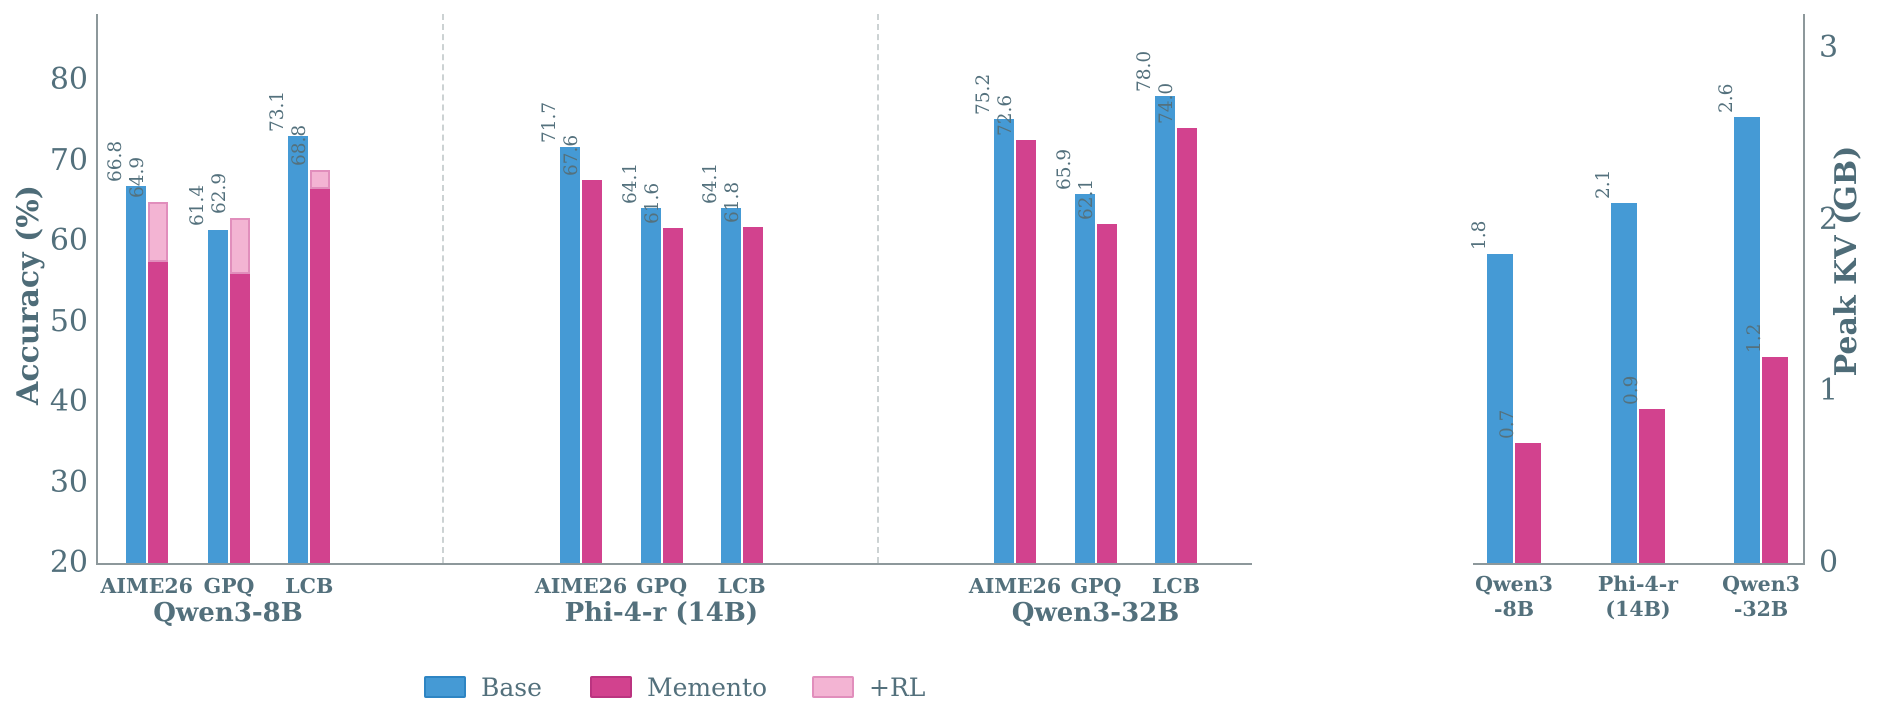 Image resolution: width=1882 pixels, height=726 pixels. I want to click on bar-value-label: 74.0, so click(1166, 104).